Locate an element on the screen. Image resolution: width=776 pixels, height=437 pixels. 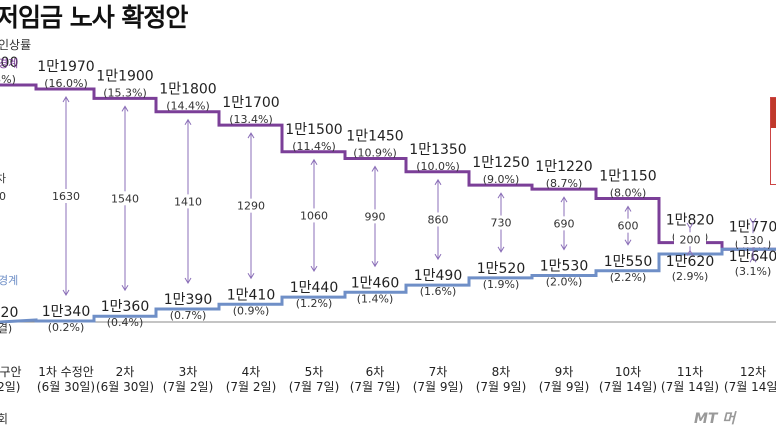
bottom-value-label: 1만460 is located at coordinates (375, 283).